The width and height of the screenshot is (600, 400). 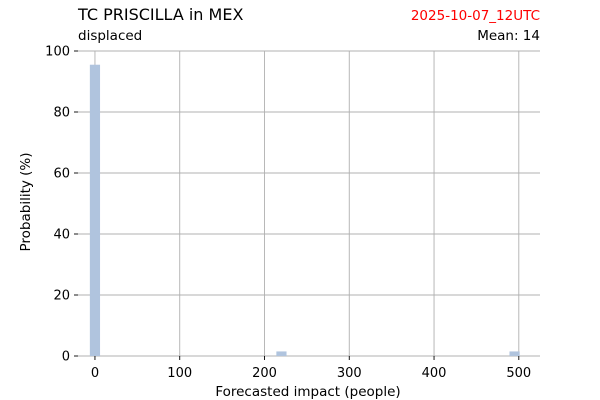 I want to click on y-tick-label: 0, so click(x=66, y=357).